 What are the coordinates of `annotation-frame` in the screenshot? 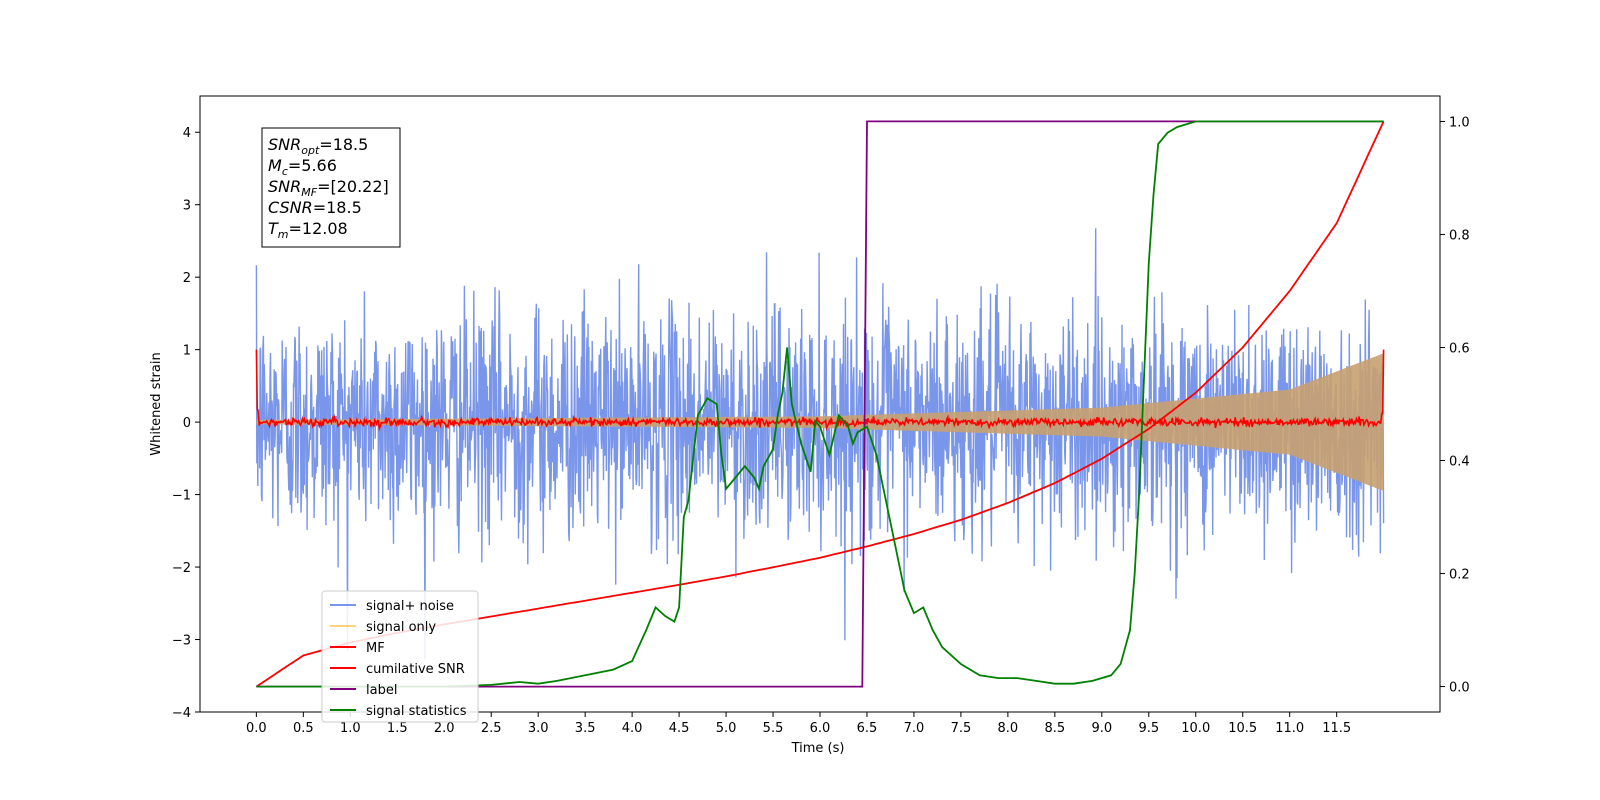 It's located at (331, 187).